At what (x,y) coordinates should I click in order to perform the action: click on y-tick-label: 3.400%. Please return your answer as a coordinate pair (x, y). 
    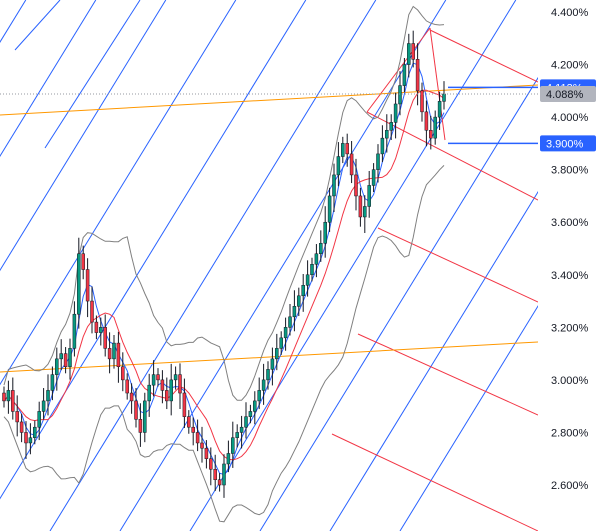
    Looking at the image, I should click on (570, 276).